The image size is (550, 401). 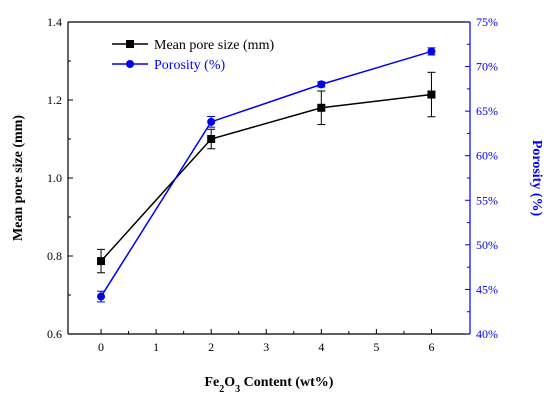 I want to click on x-tick-label: 4, so click(x=321, y=347).